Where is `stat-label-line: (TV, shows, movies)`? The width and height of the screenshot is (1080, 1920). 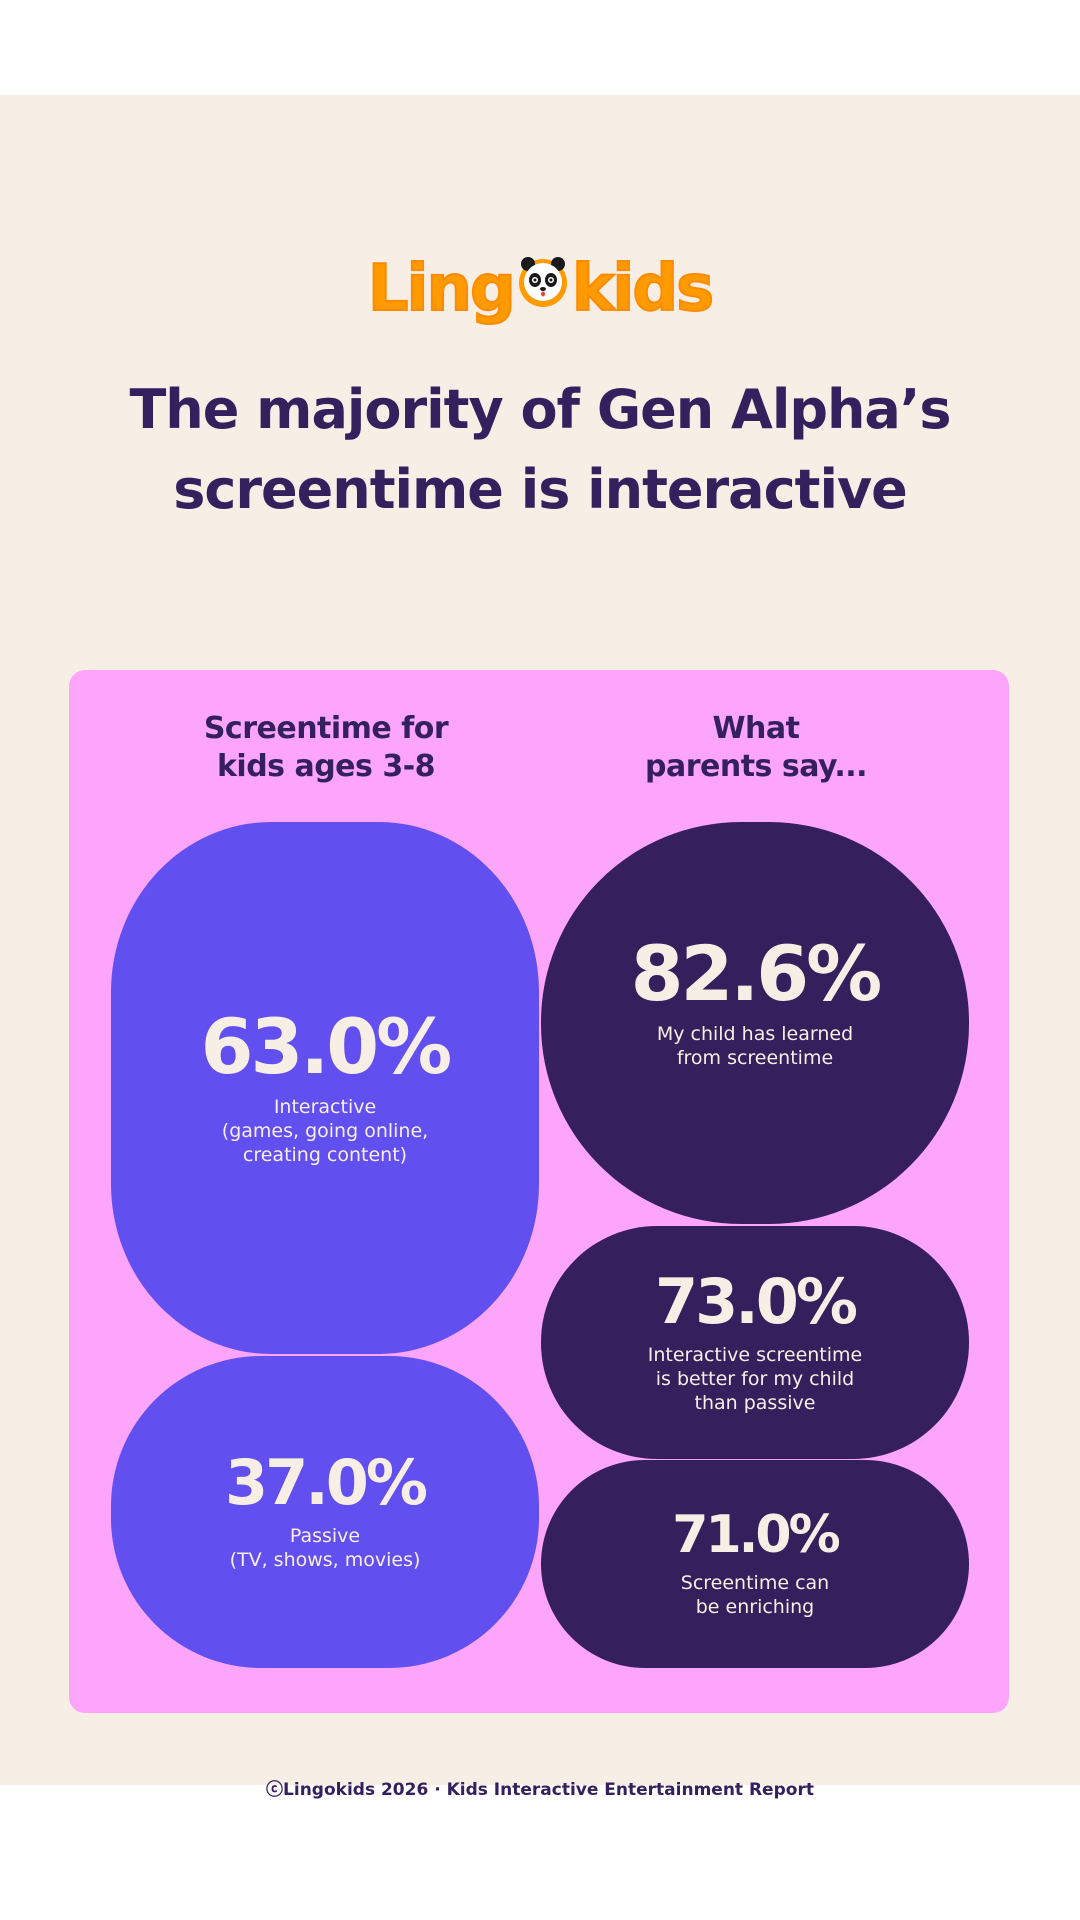 stat-label-line: (TV, shows, movies) is located at coordinates (325, 1560).